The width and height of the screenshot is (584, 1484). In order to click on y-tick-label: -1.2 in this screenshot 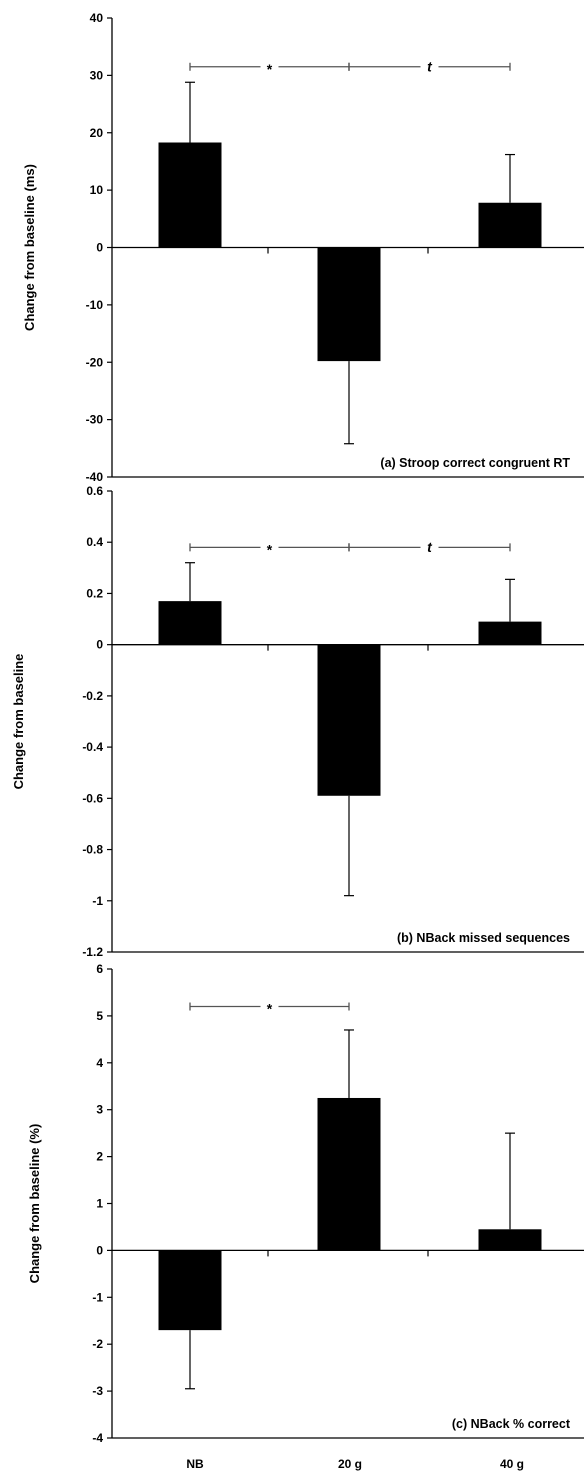, I will do `click(92, 952)`.